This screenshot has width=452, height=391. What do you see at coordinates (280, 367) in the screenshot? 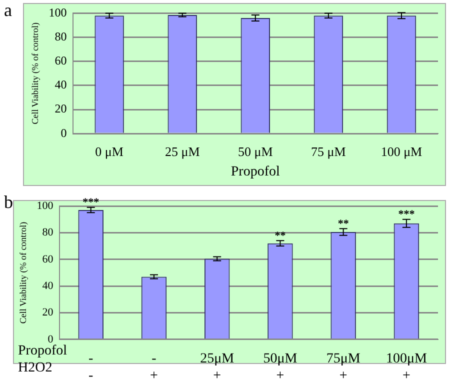
I see `x-tick-label: 50μM +` at bounding box center [280, 367].